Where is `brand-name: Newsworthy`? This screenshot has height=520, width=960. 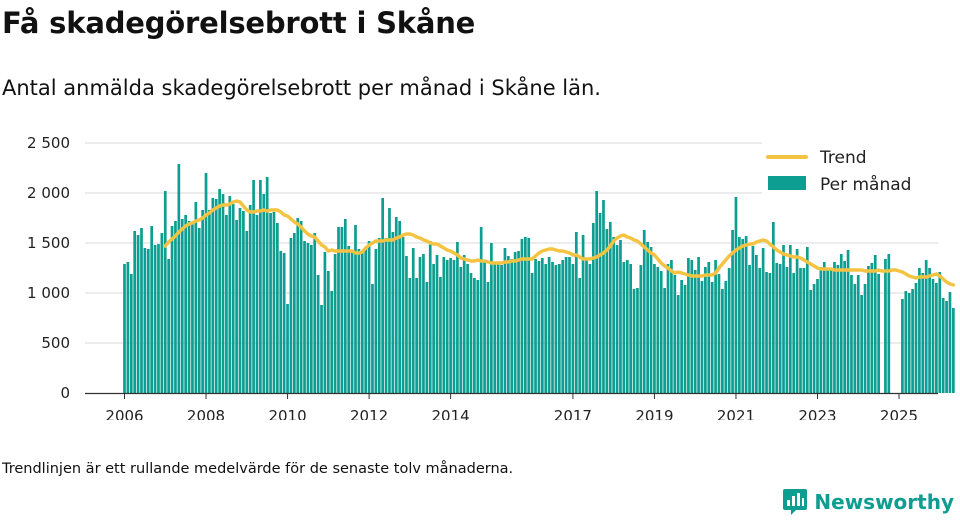
brand-name: Newsworthy is located at coordinates (884, 502).